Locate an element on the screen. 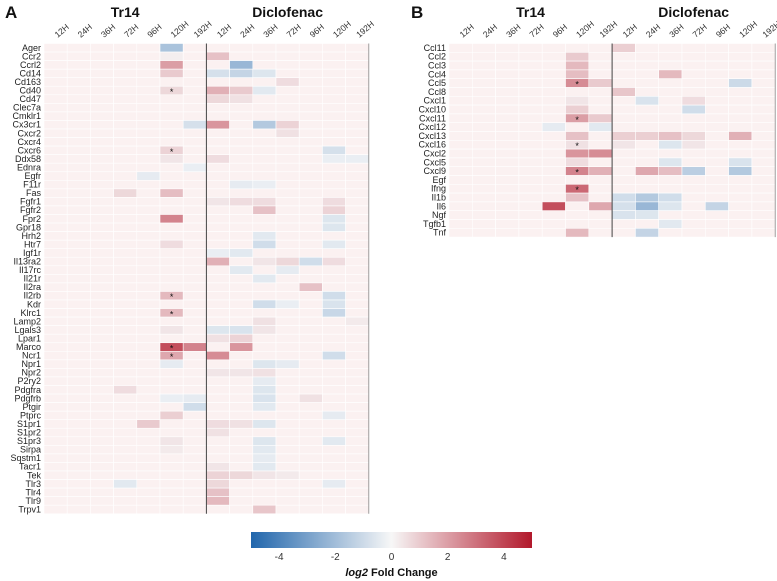  row-label-tnf: Tnf is located at coordinates (440, 233).